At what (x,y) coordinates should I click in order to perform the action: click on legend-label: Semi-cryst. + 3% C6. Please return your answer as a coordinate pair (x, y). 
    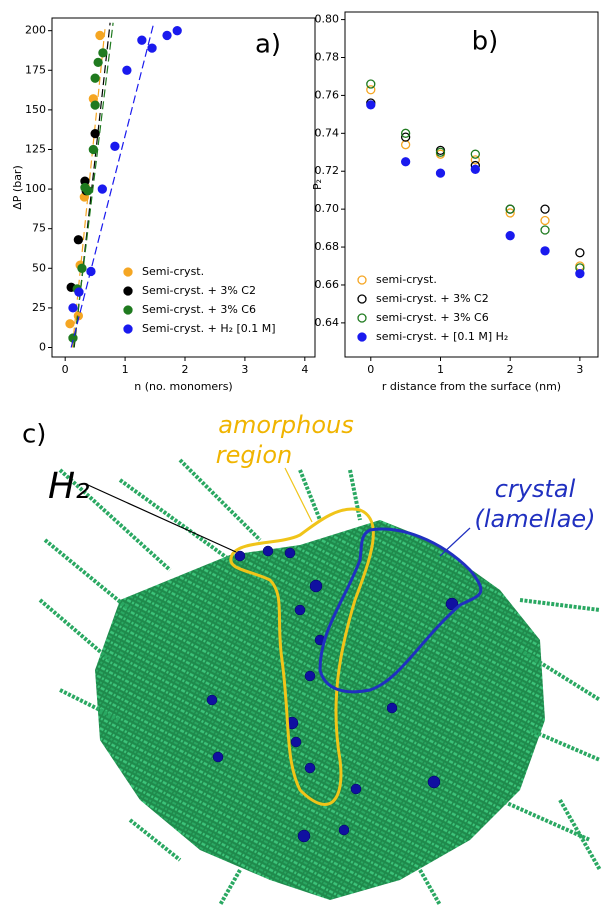
    Looking at the image, I should click on (199, 309).